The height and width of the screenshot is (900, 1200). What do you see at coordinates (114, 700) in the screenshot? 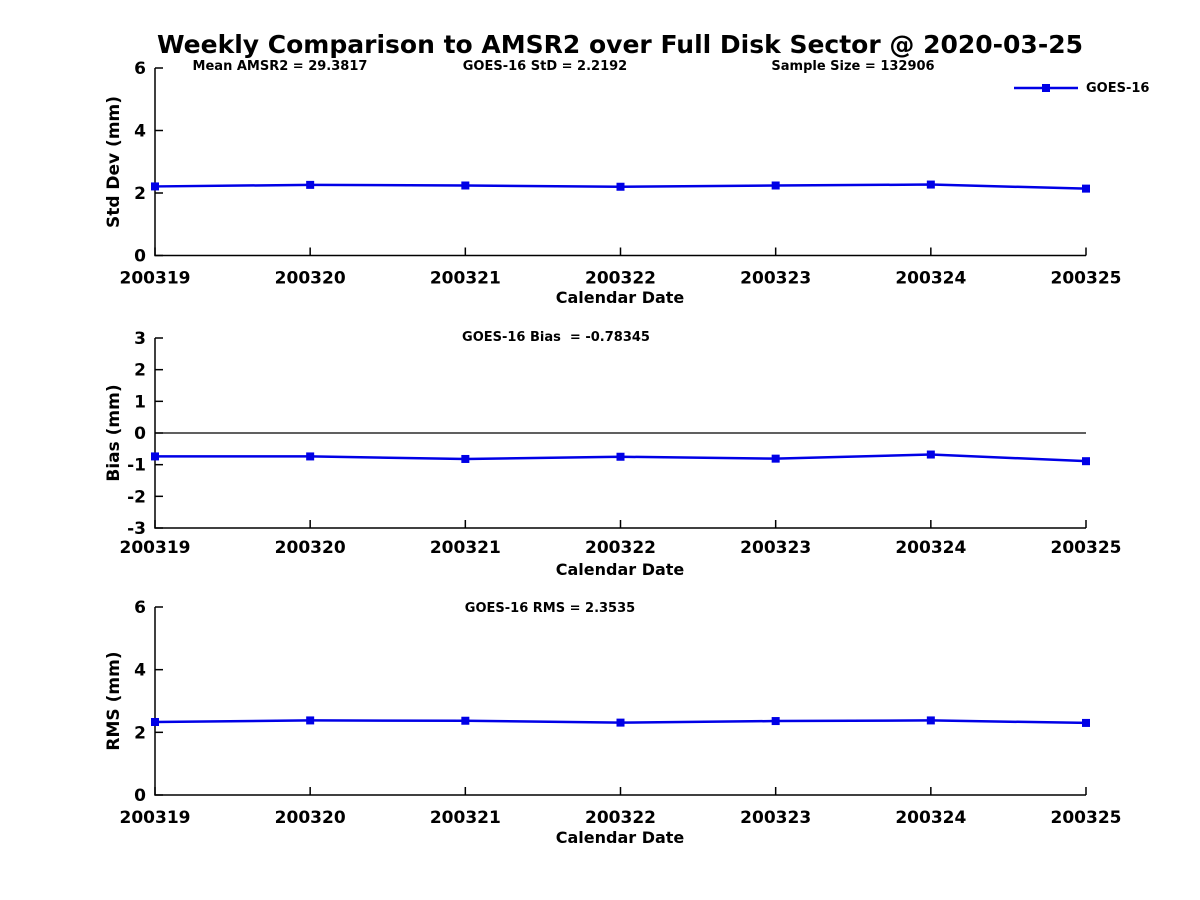
I see `rms-y-axis-label: RMS (mm)` at bounding box center [114, 700].